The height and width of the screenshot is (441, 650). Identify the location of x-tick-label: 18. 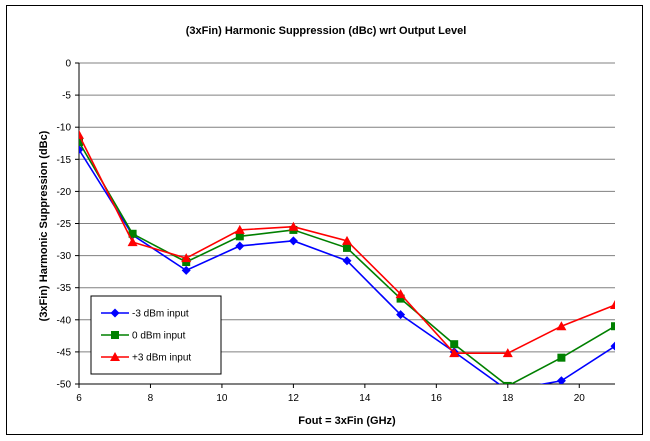
(508, 398).